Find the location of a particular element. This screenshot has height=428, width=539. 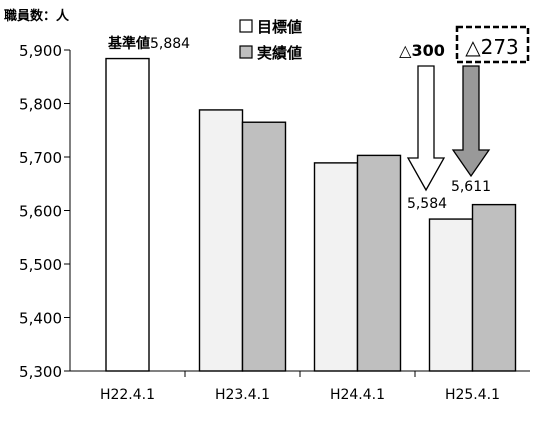

legend: 目標値 実績値 is located at coordinates (270, 40).